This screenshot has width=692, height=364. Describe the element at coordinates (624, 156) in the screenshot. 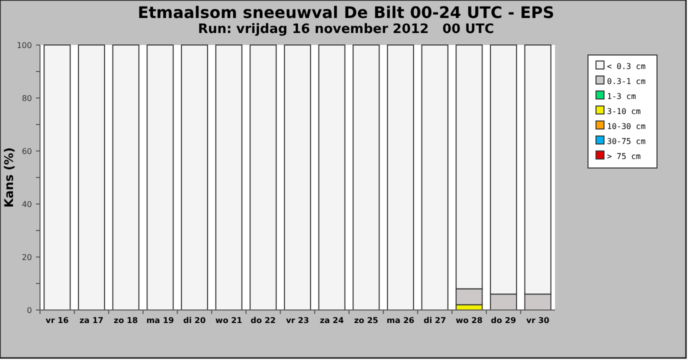

I see `legend-label: > 75 cm` at that location.